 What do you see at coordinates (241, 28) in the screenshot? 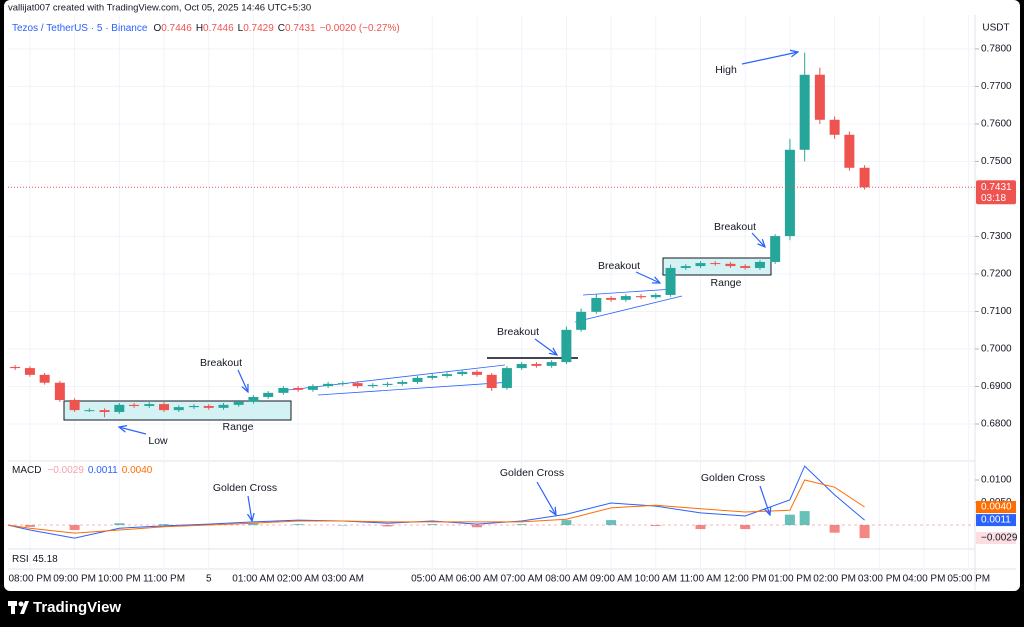
I see `ohlc-key: L` at bounding box center [241, 28].